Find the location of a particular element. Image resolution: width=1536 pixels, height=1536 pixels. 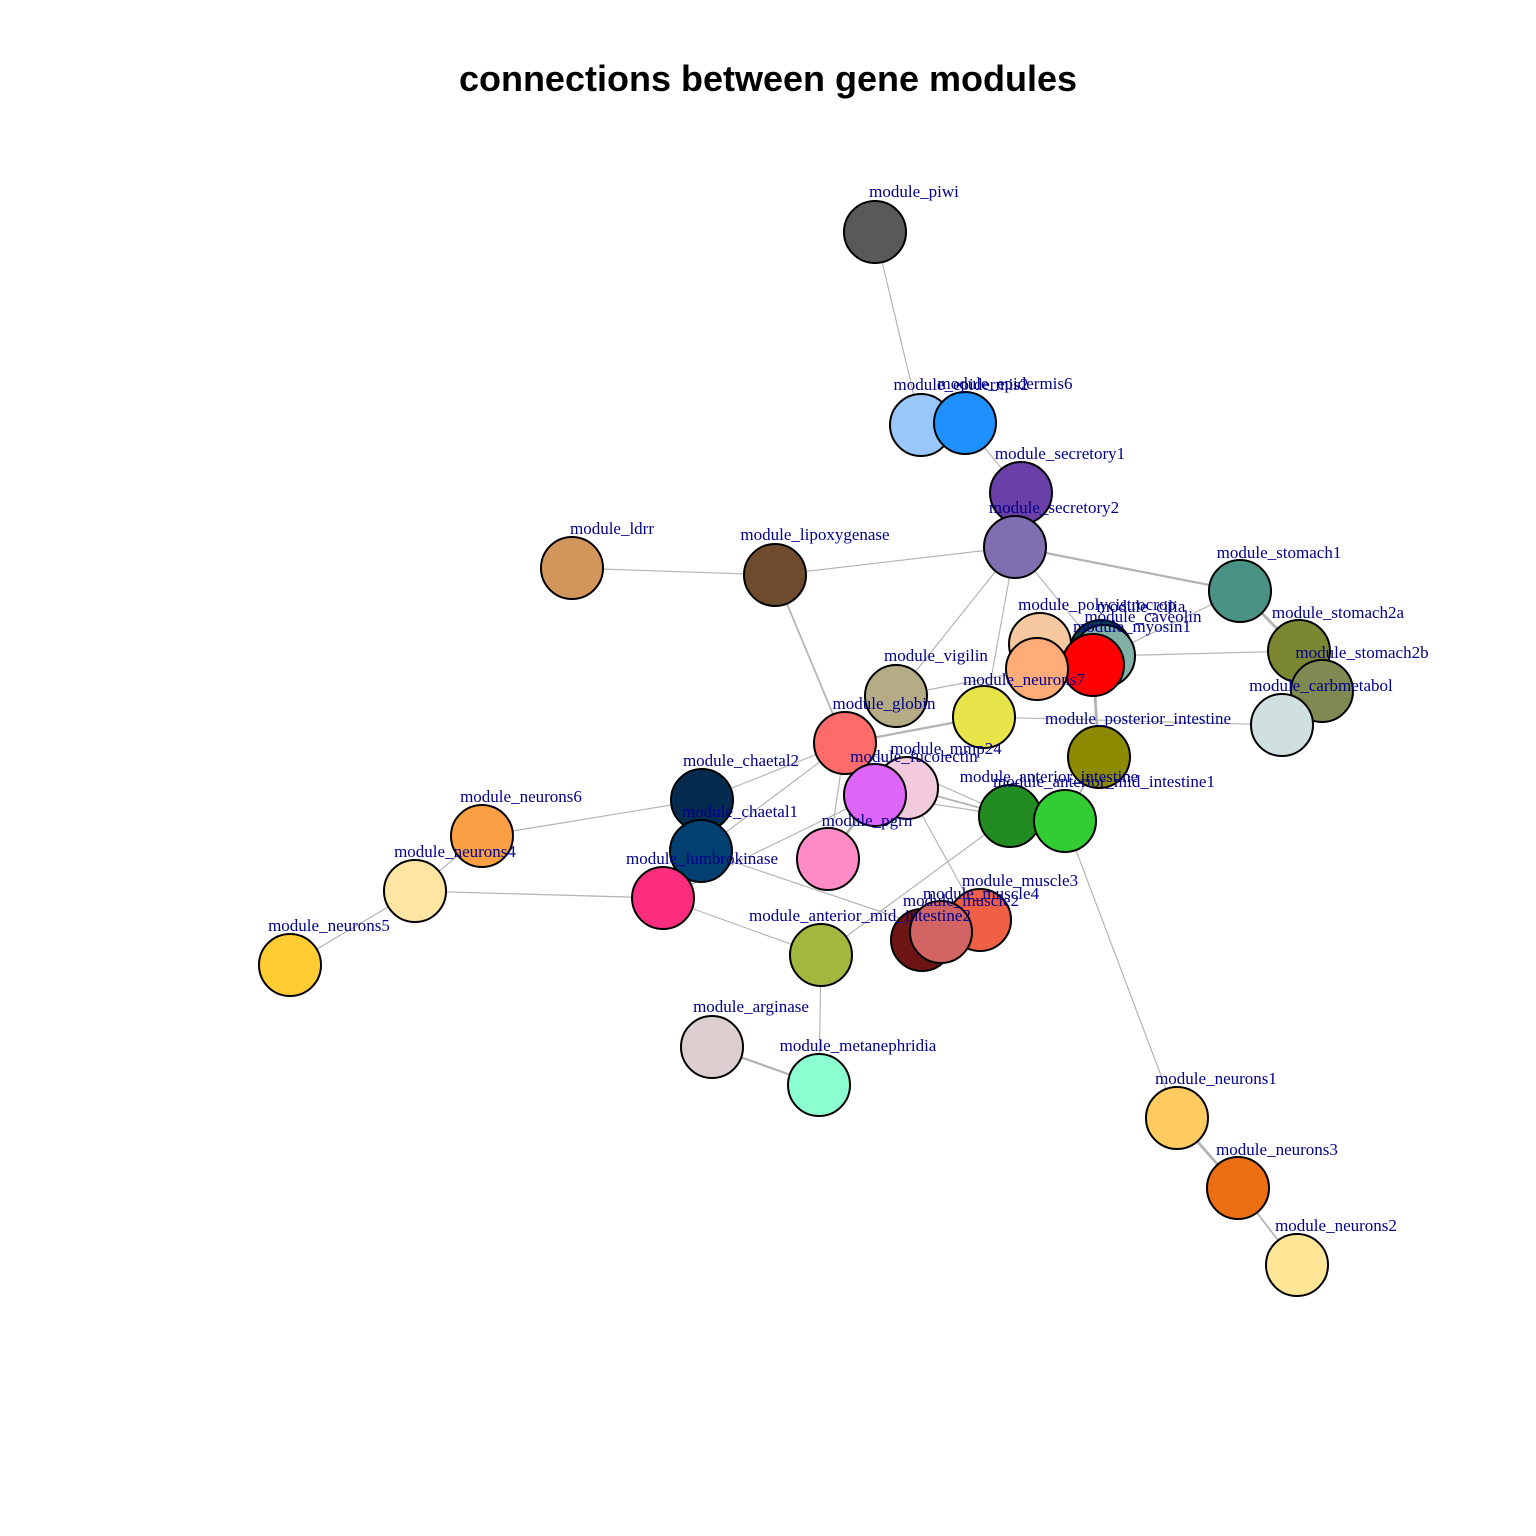

node-label-stomach2a: module_stomach2a is located at coordinates (1338, 612).